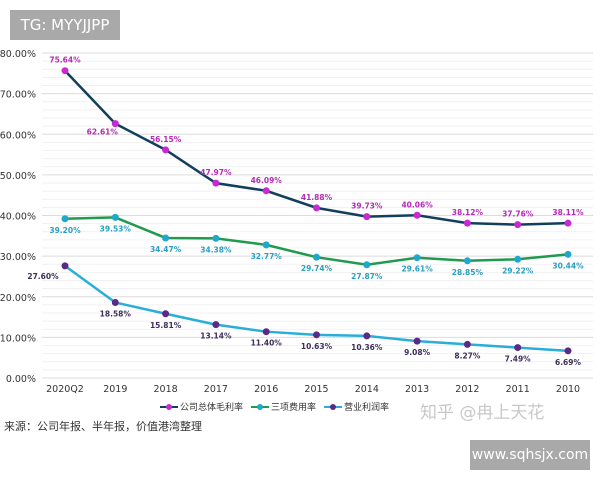 This screenshot has width=600, height=480. I want to click on y-tick-label: 80.00%, so click(18, 54).